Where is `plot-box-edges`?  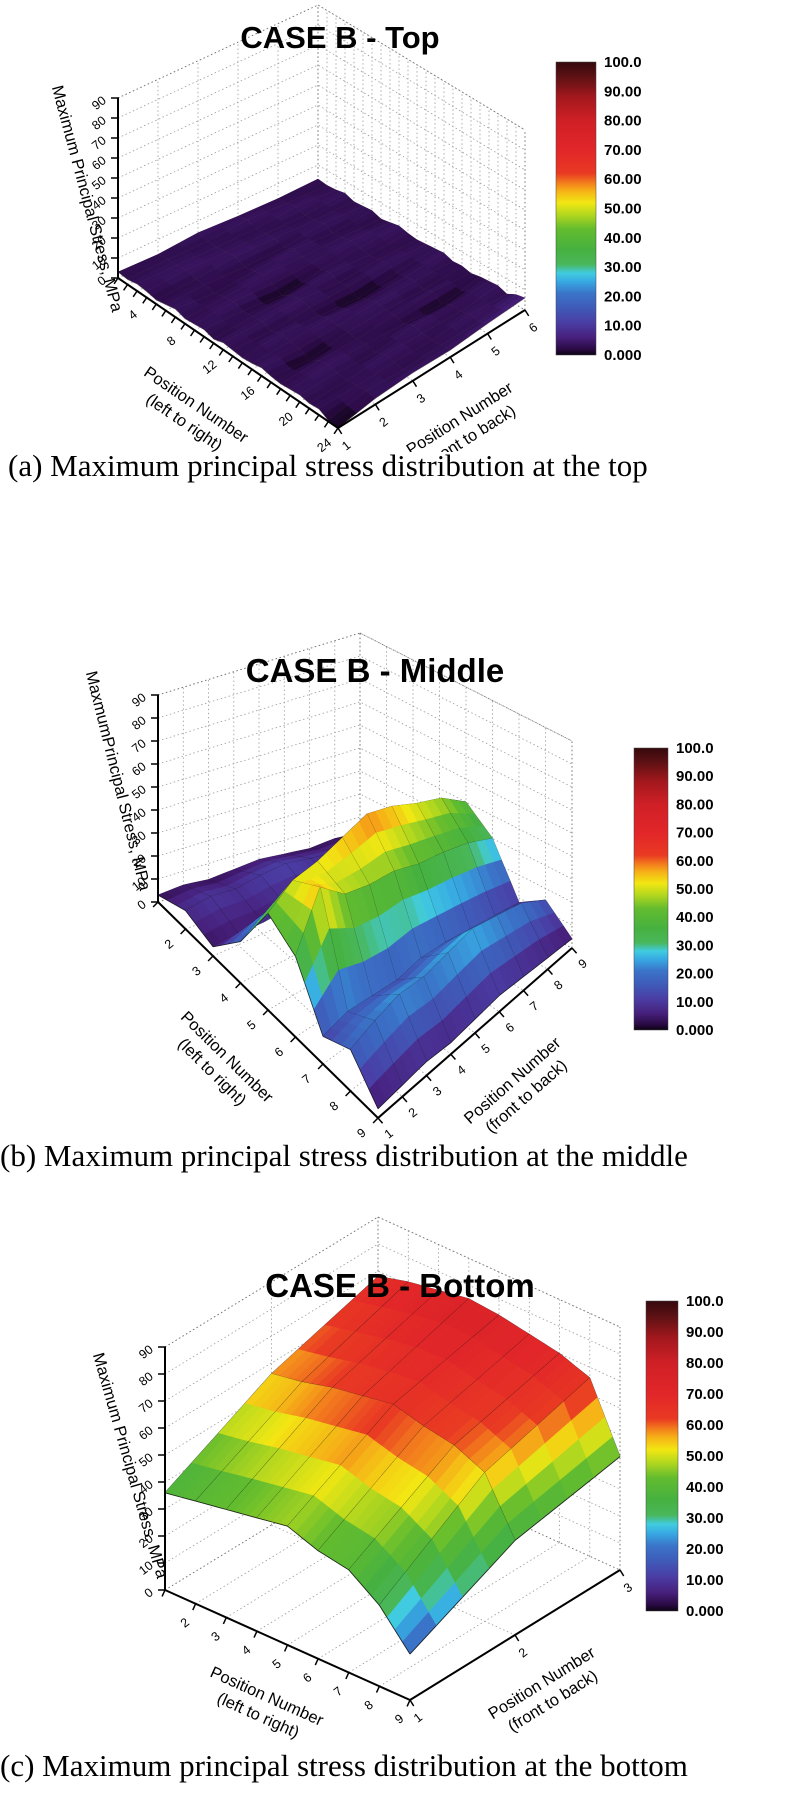
plot-box-edges is located at coordinates (392, 1403).